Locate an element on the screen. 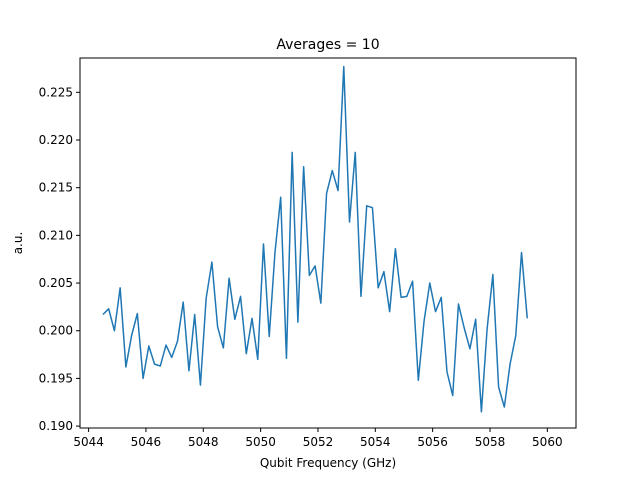  x-tick-label: 5052 is located at coordinates (318, 442).